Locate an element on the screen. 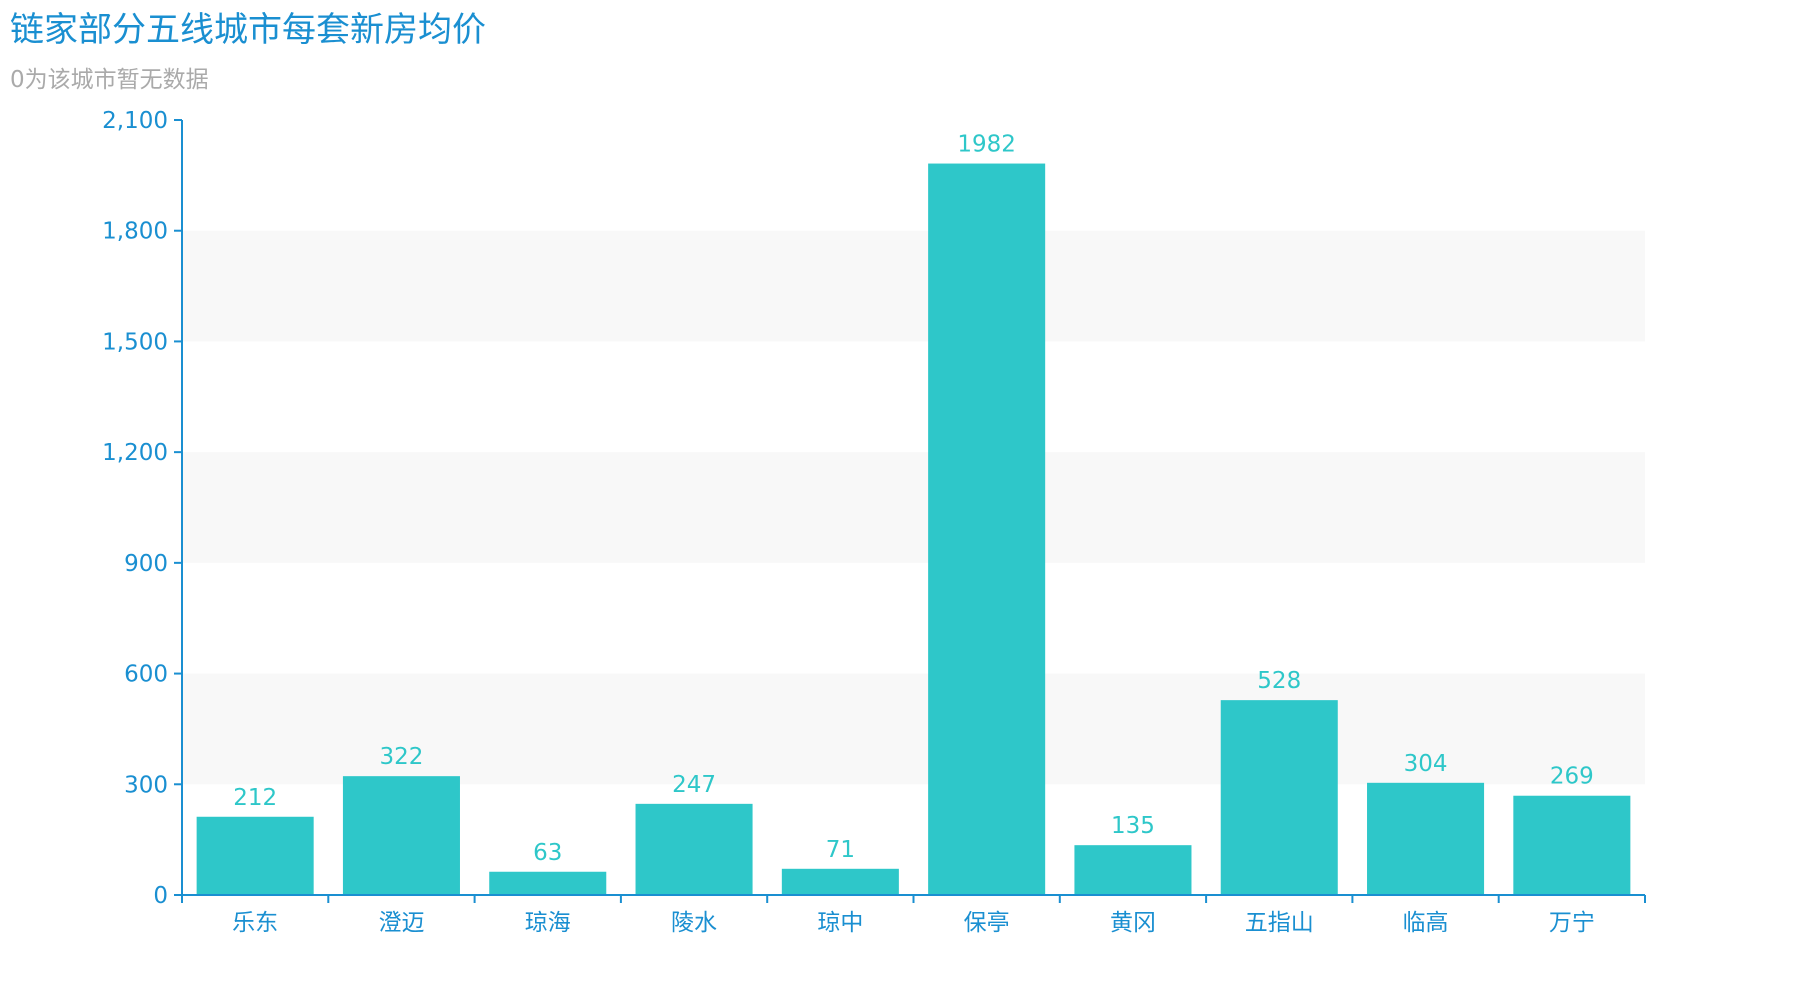 The image size is (1800, 1000). y-tick-label-3: 900 is located at coordinates (146, 564).